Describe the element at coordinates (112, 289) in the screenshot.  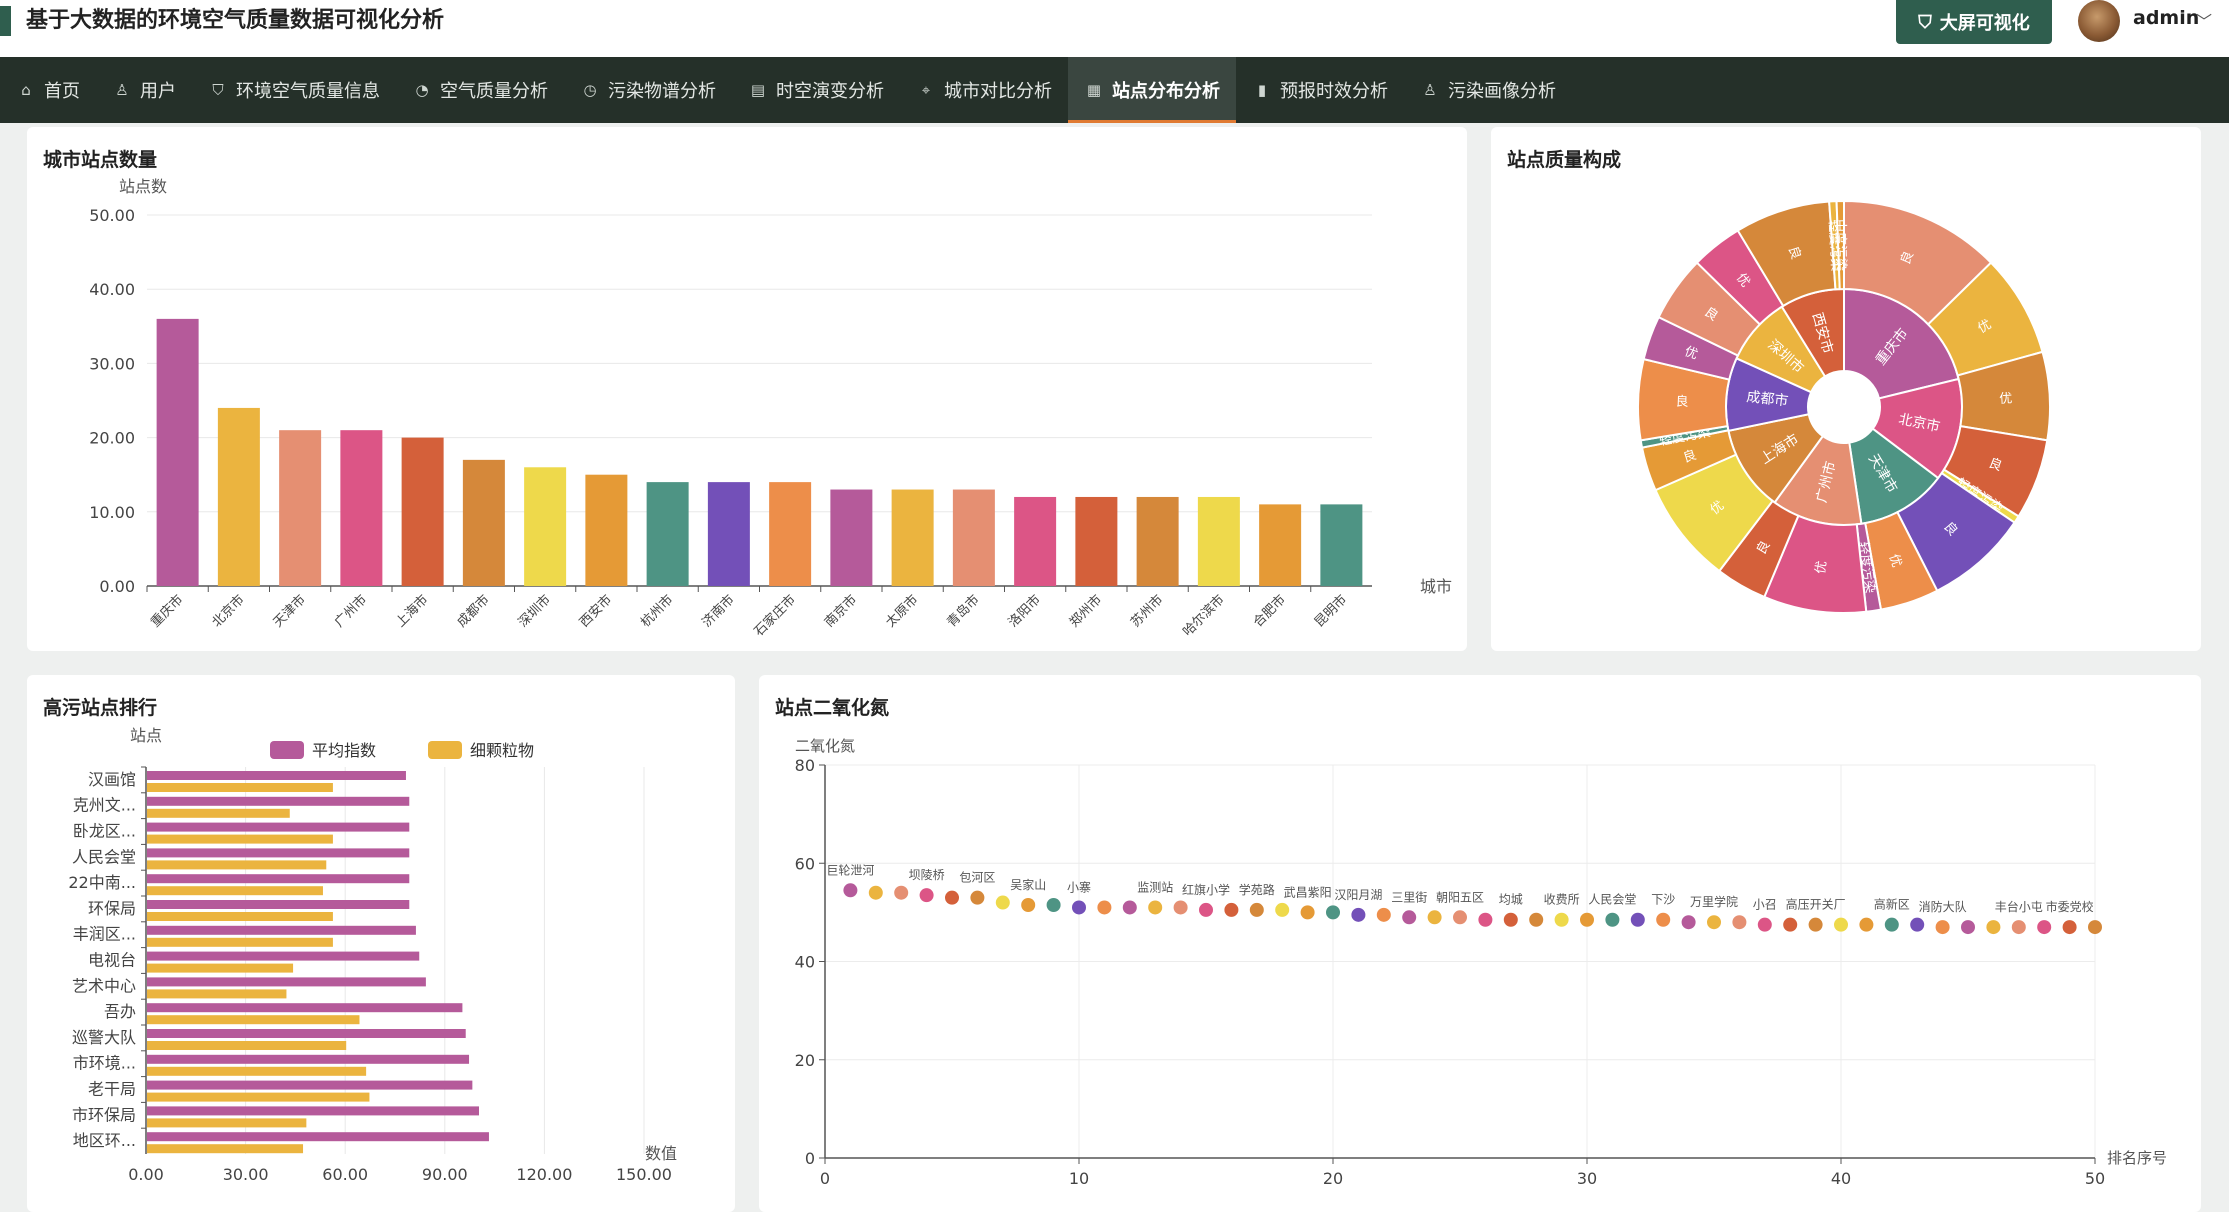
I see `y-tick-label: 40.00` at that location.